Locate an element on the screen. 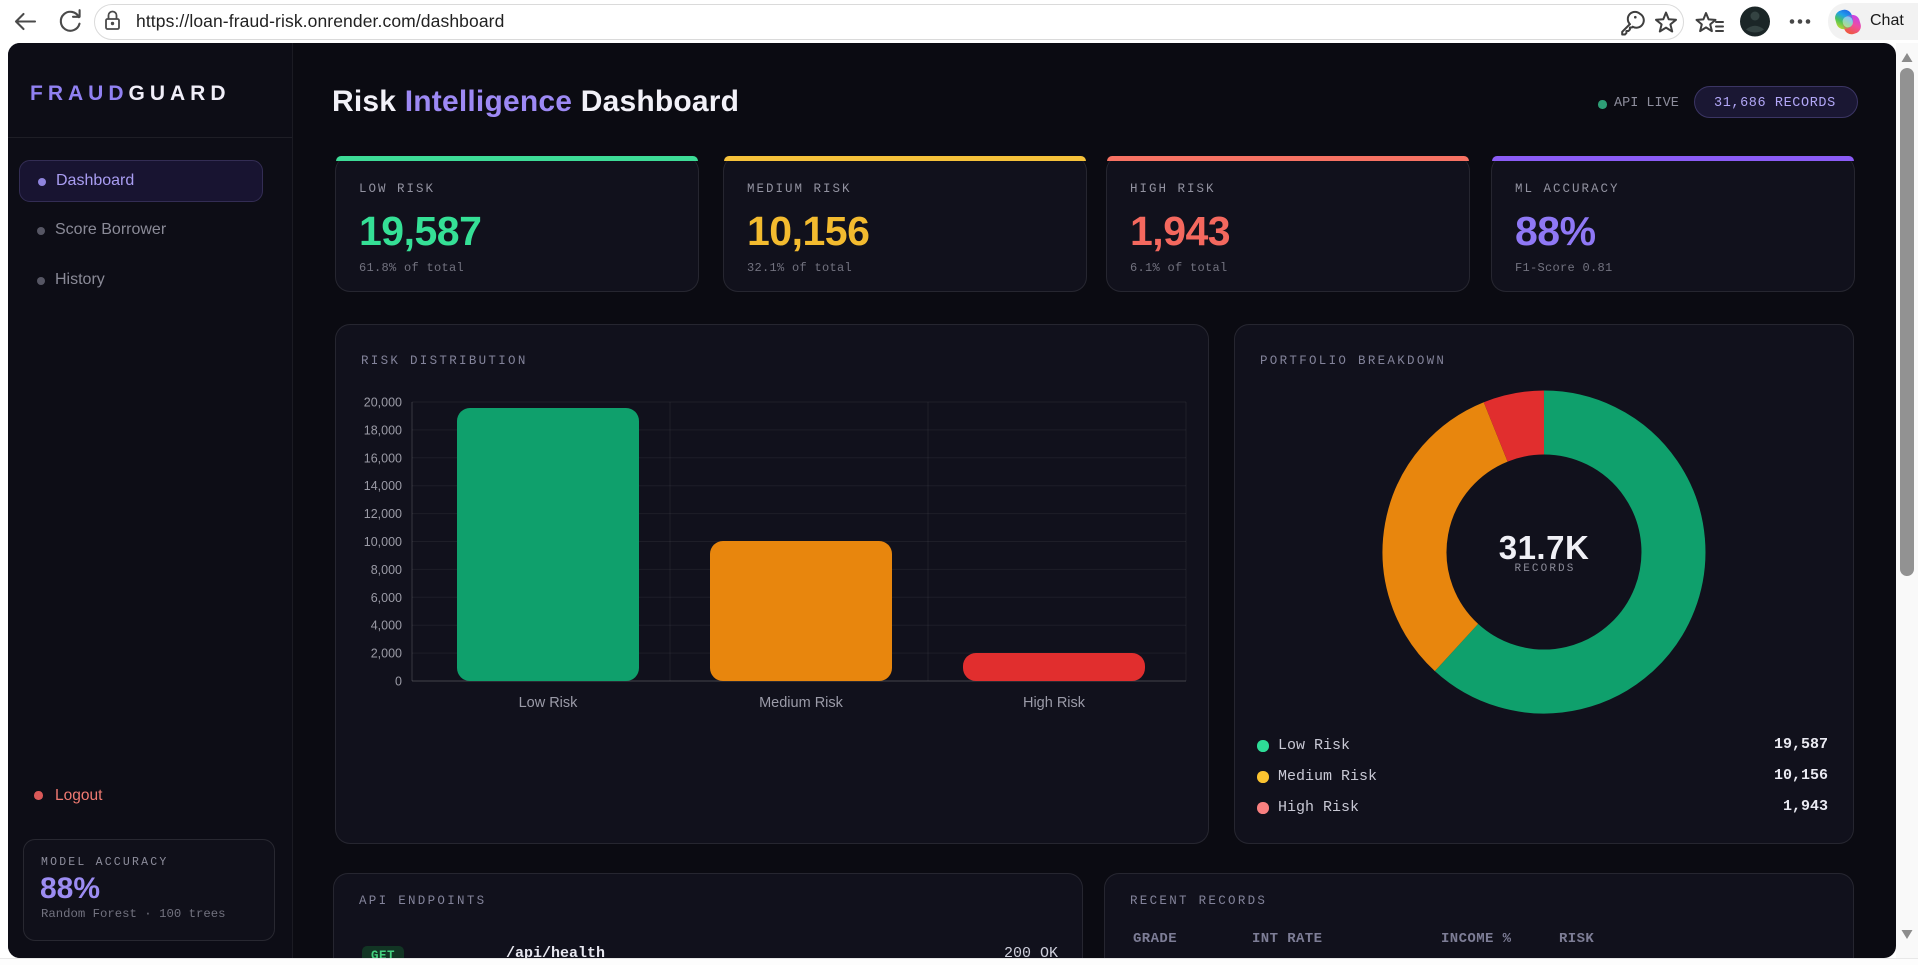 Image resolution: width=1918 pixels, height=965 pixels. svg-text: 6,000 is located at coordinates (386, 598).